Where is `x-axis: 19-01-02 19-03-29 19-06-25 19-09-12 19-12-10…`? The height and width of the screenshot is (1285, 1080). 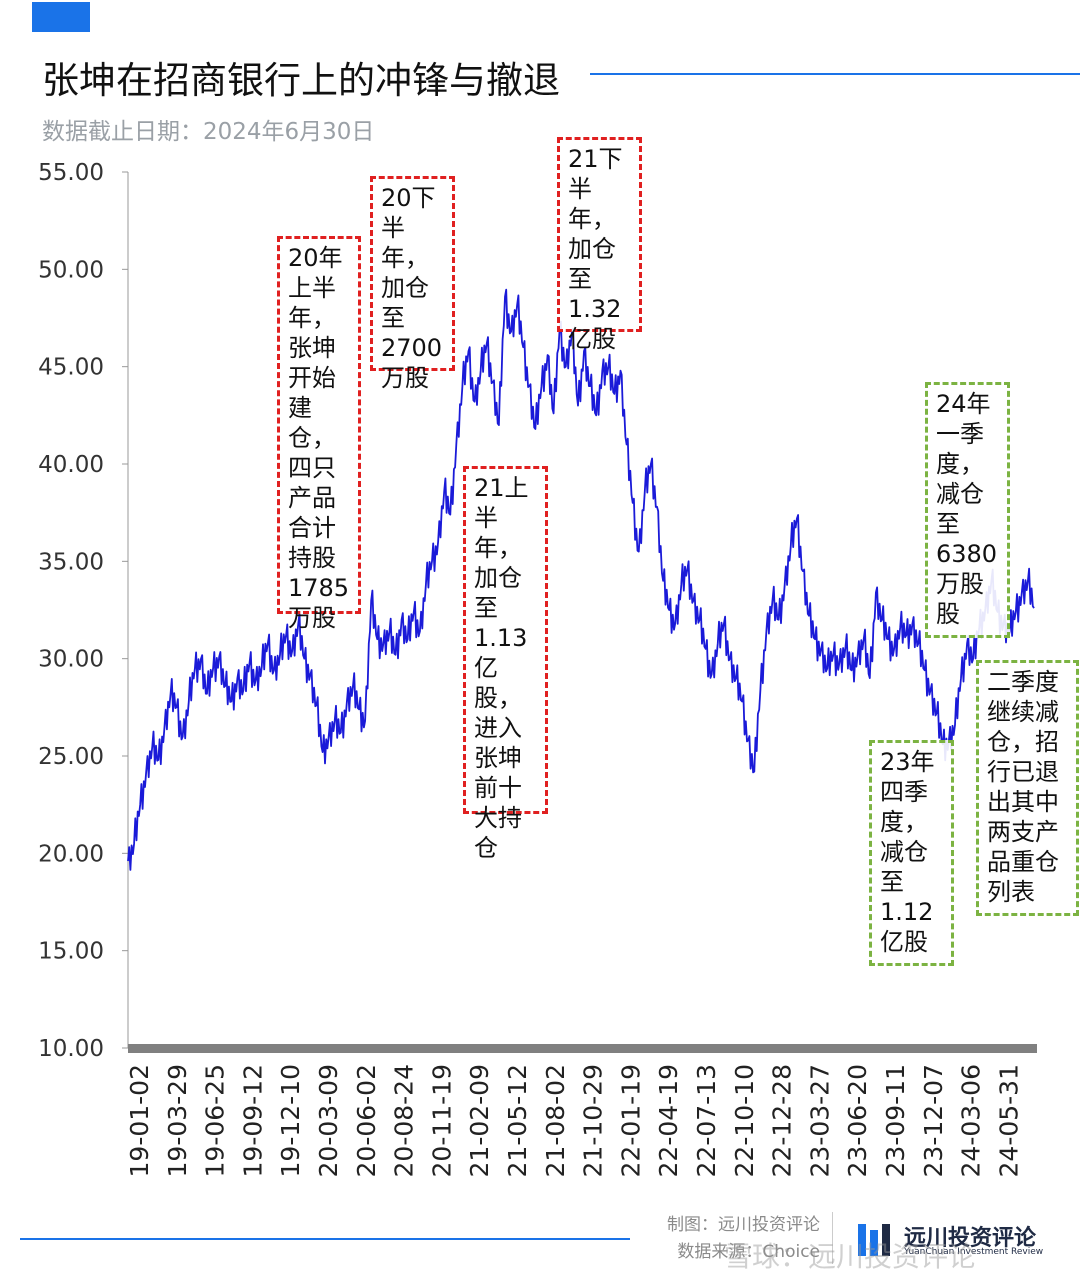 x-axis: 19-01-02 19-03-29 19-06-25 19-09-12 19-12-10… is located at coordinates (581, 1110).